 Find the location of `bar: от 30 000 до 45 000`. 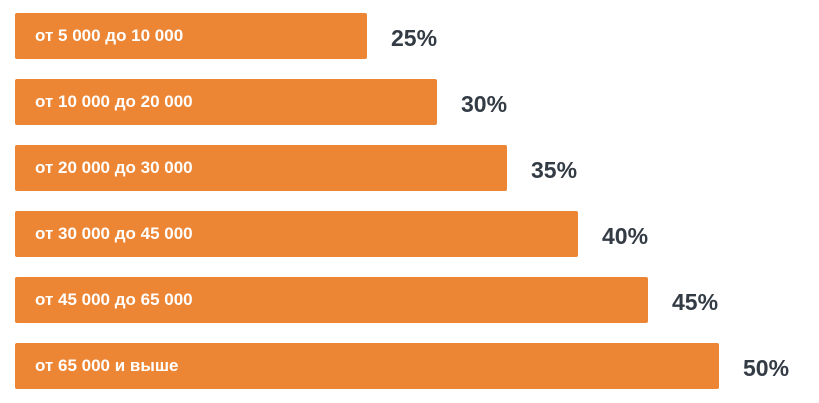

bar: от 30 000 до 45 000 is located at coordinates (296, 234).